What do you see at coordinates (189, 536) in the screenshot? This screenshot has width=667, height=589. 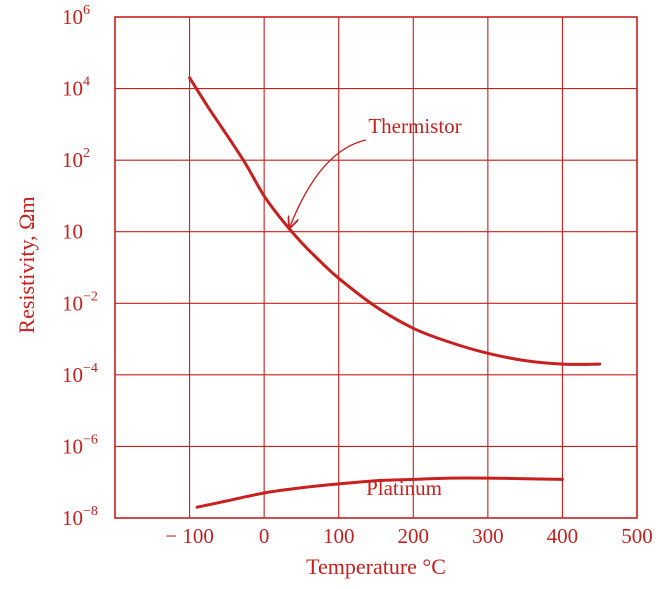 I see `x-tick-label: − 100` at bounding box center [189, 536].